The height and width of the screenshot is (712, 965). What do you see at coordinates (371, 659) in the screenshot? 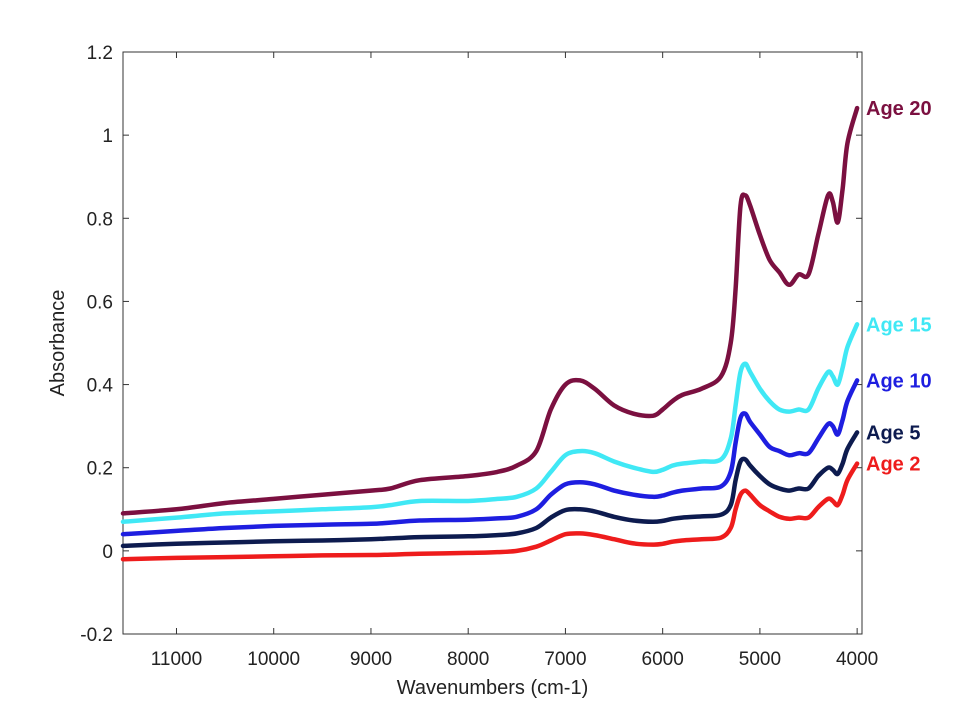
I see `x-tick-label: 9000` at bounding box center [371, 659].